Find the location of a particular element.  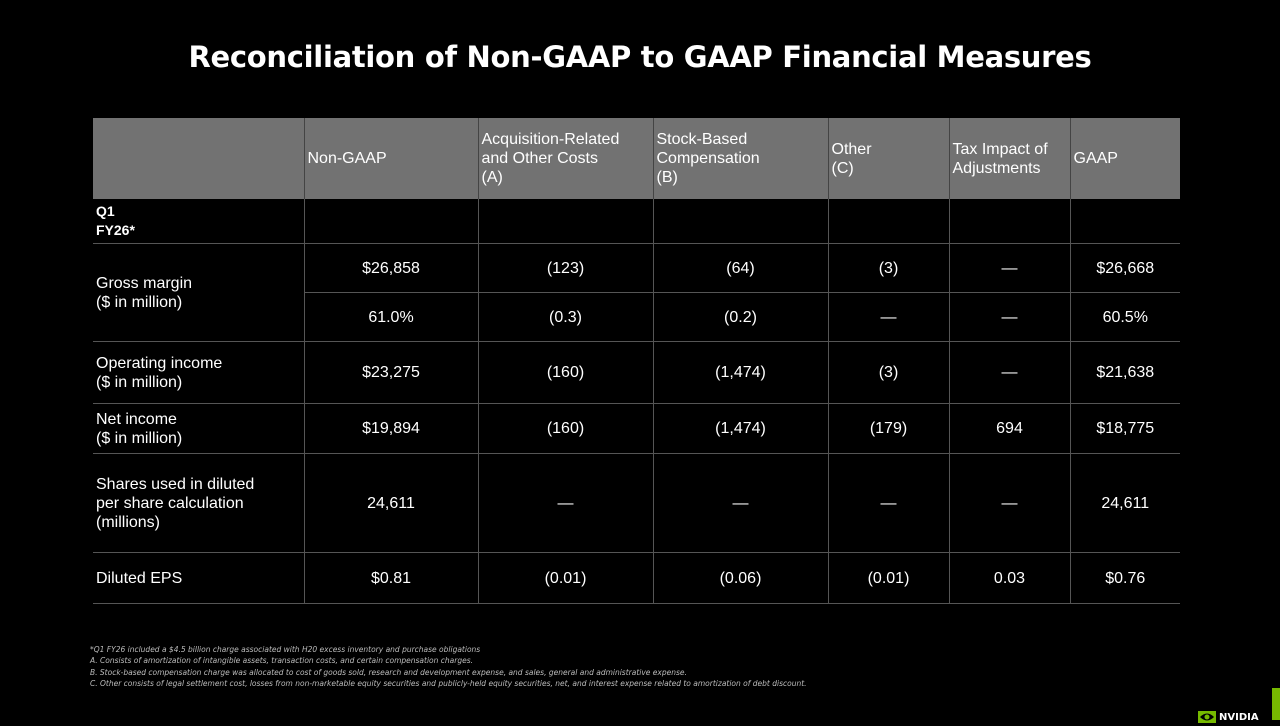

brand-name: NVIDIA is located at coordinates (1239, 717).